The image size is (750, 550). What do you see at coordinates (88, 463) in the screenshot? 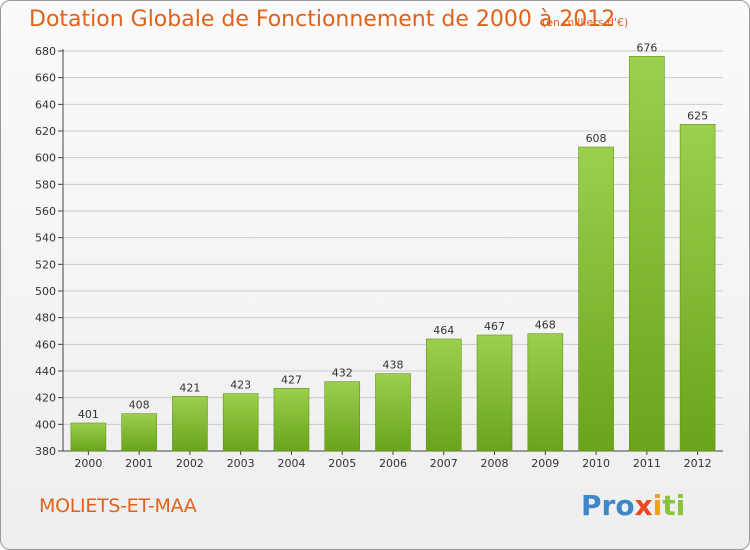
I see `x-tick-label: 2000` at bounding box center [88, 463].